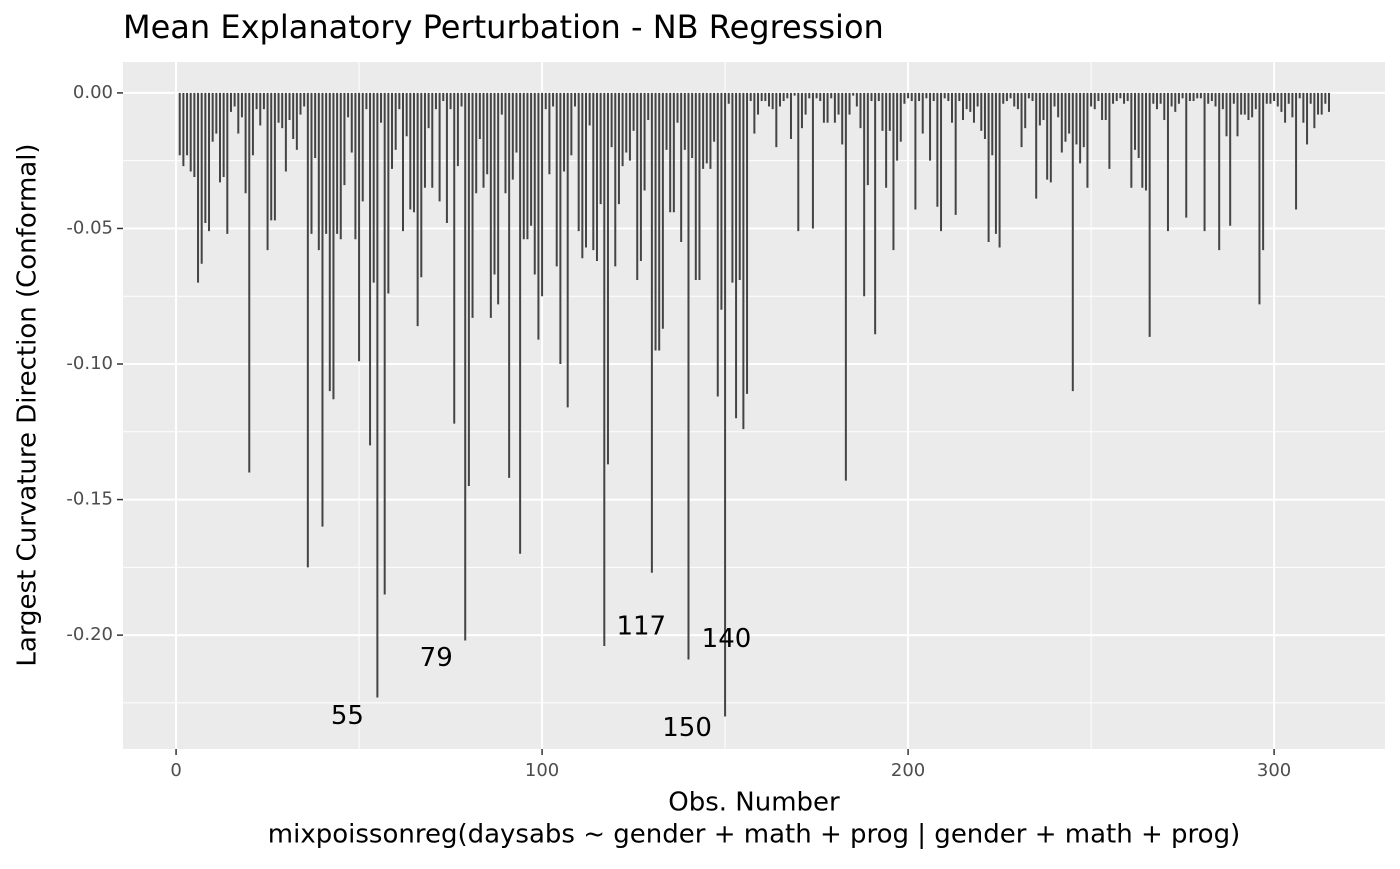 The width and height of the screenshot is (1400, 869). Describe the element at coordinates (754, 803) in the screenshot. I see `x-axis-label: Obs. Number` at that location.